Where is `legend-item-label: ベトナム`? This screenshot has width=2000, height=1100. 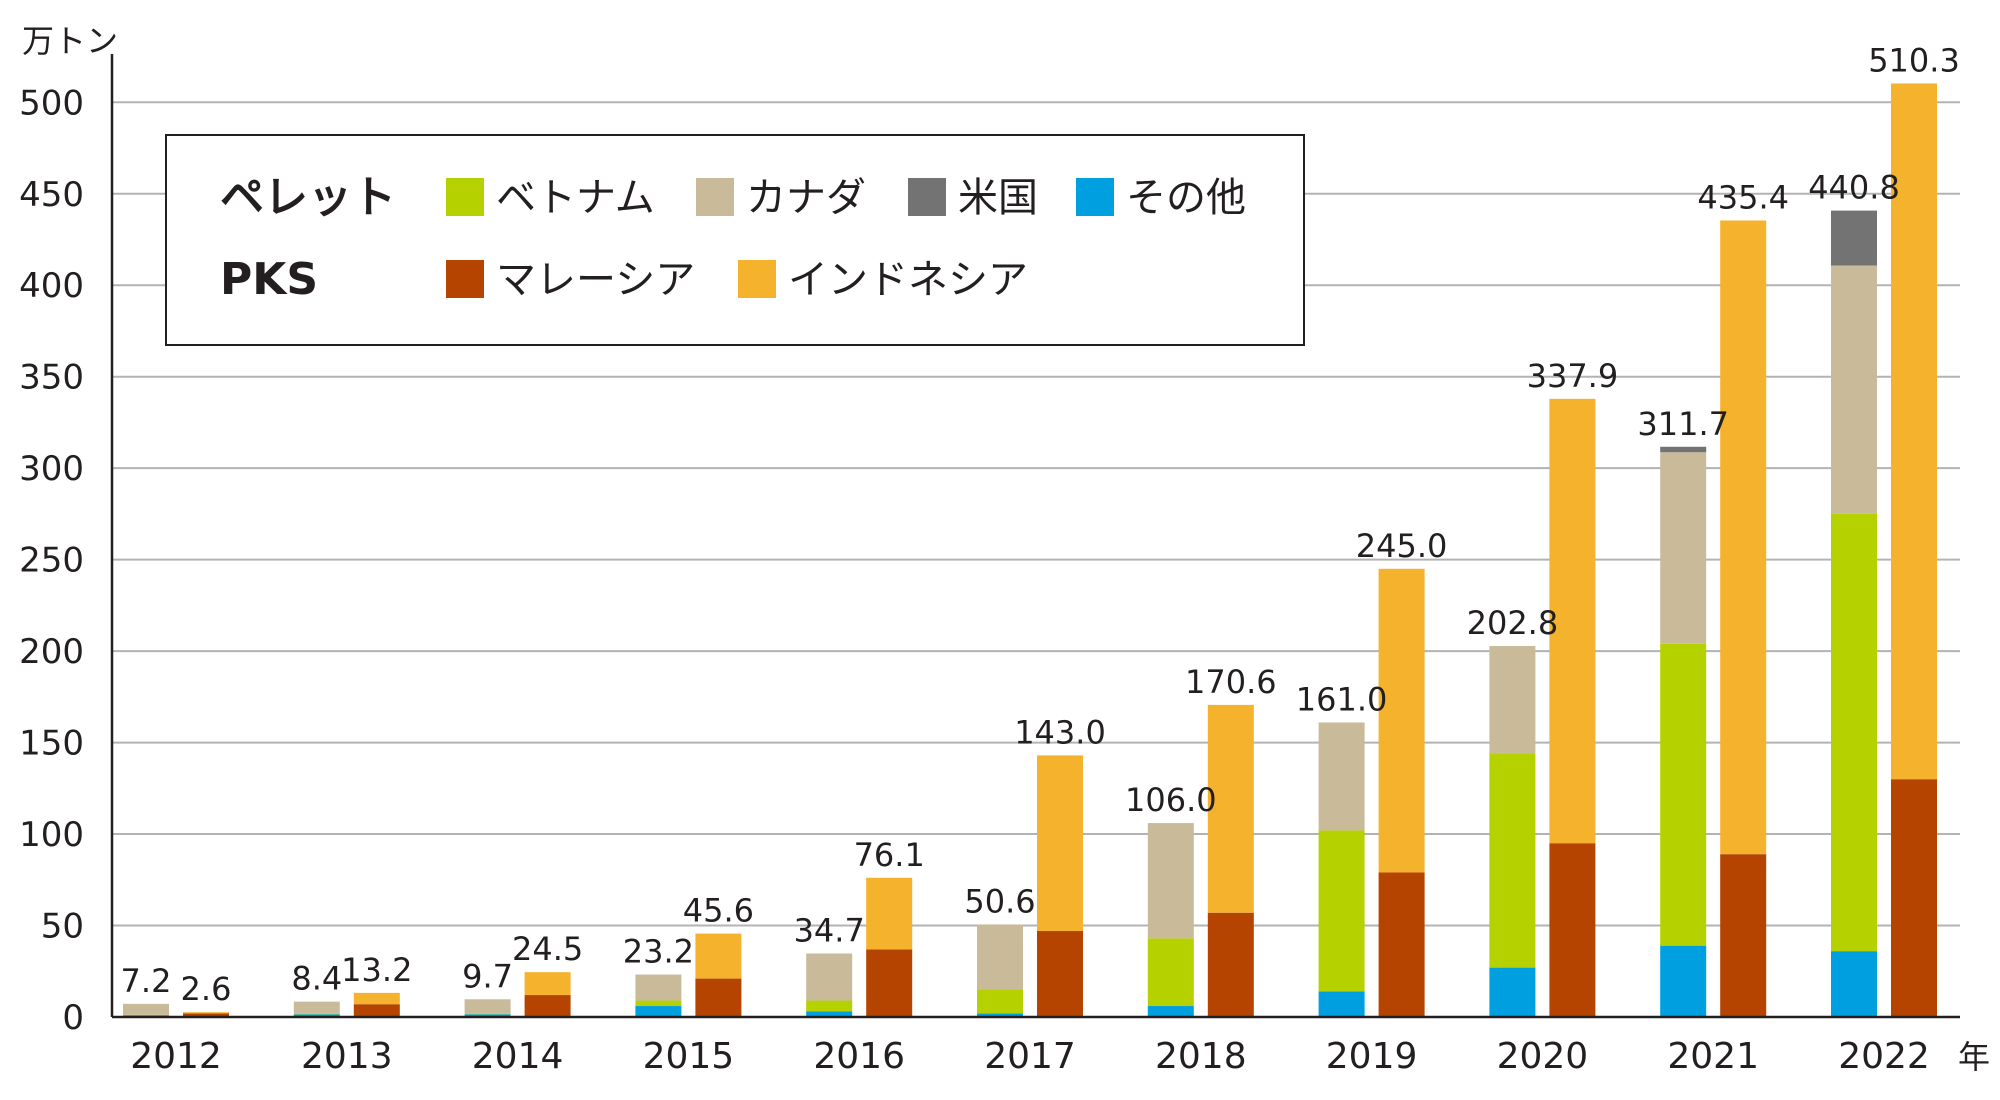 legend-item-label: ベトナム is located at coordinates (575, 198).